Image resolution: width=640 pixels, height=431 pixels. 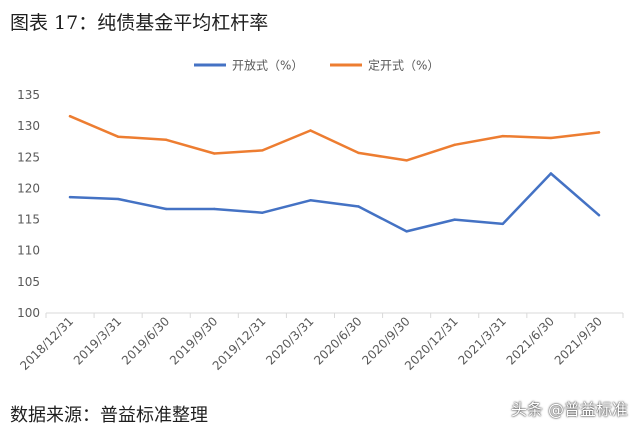 I want to click on legend: 开放式（%） 定开式（%）, so click(x=316, y=65).